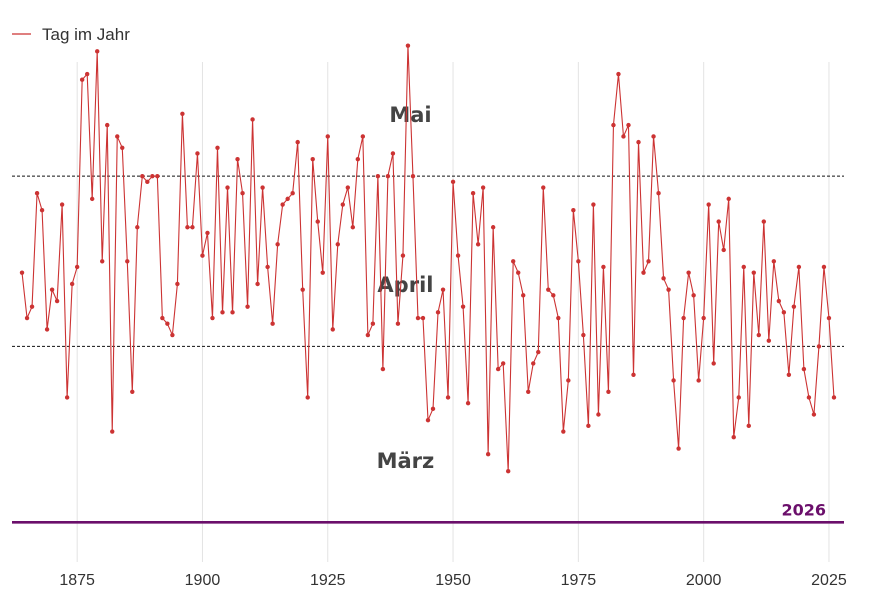  Describe the element at coordinates (337, 244) in the screenshot. I see `data-point-1927` at that location.